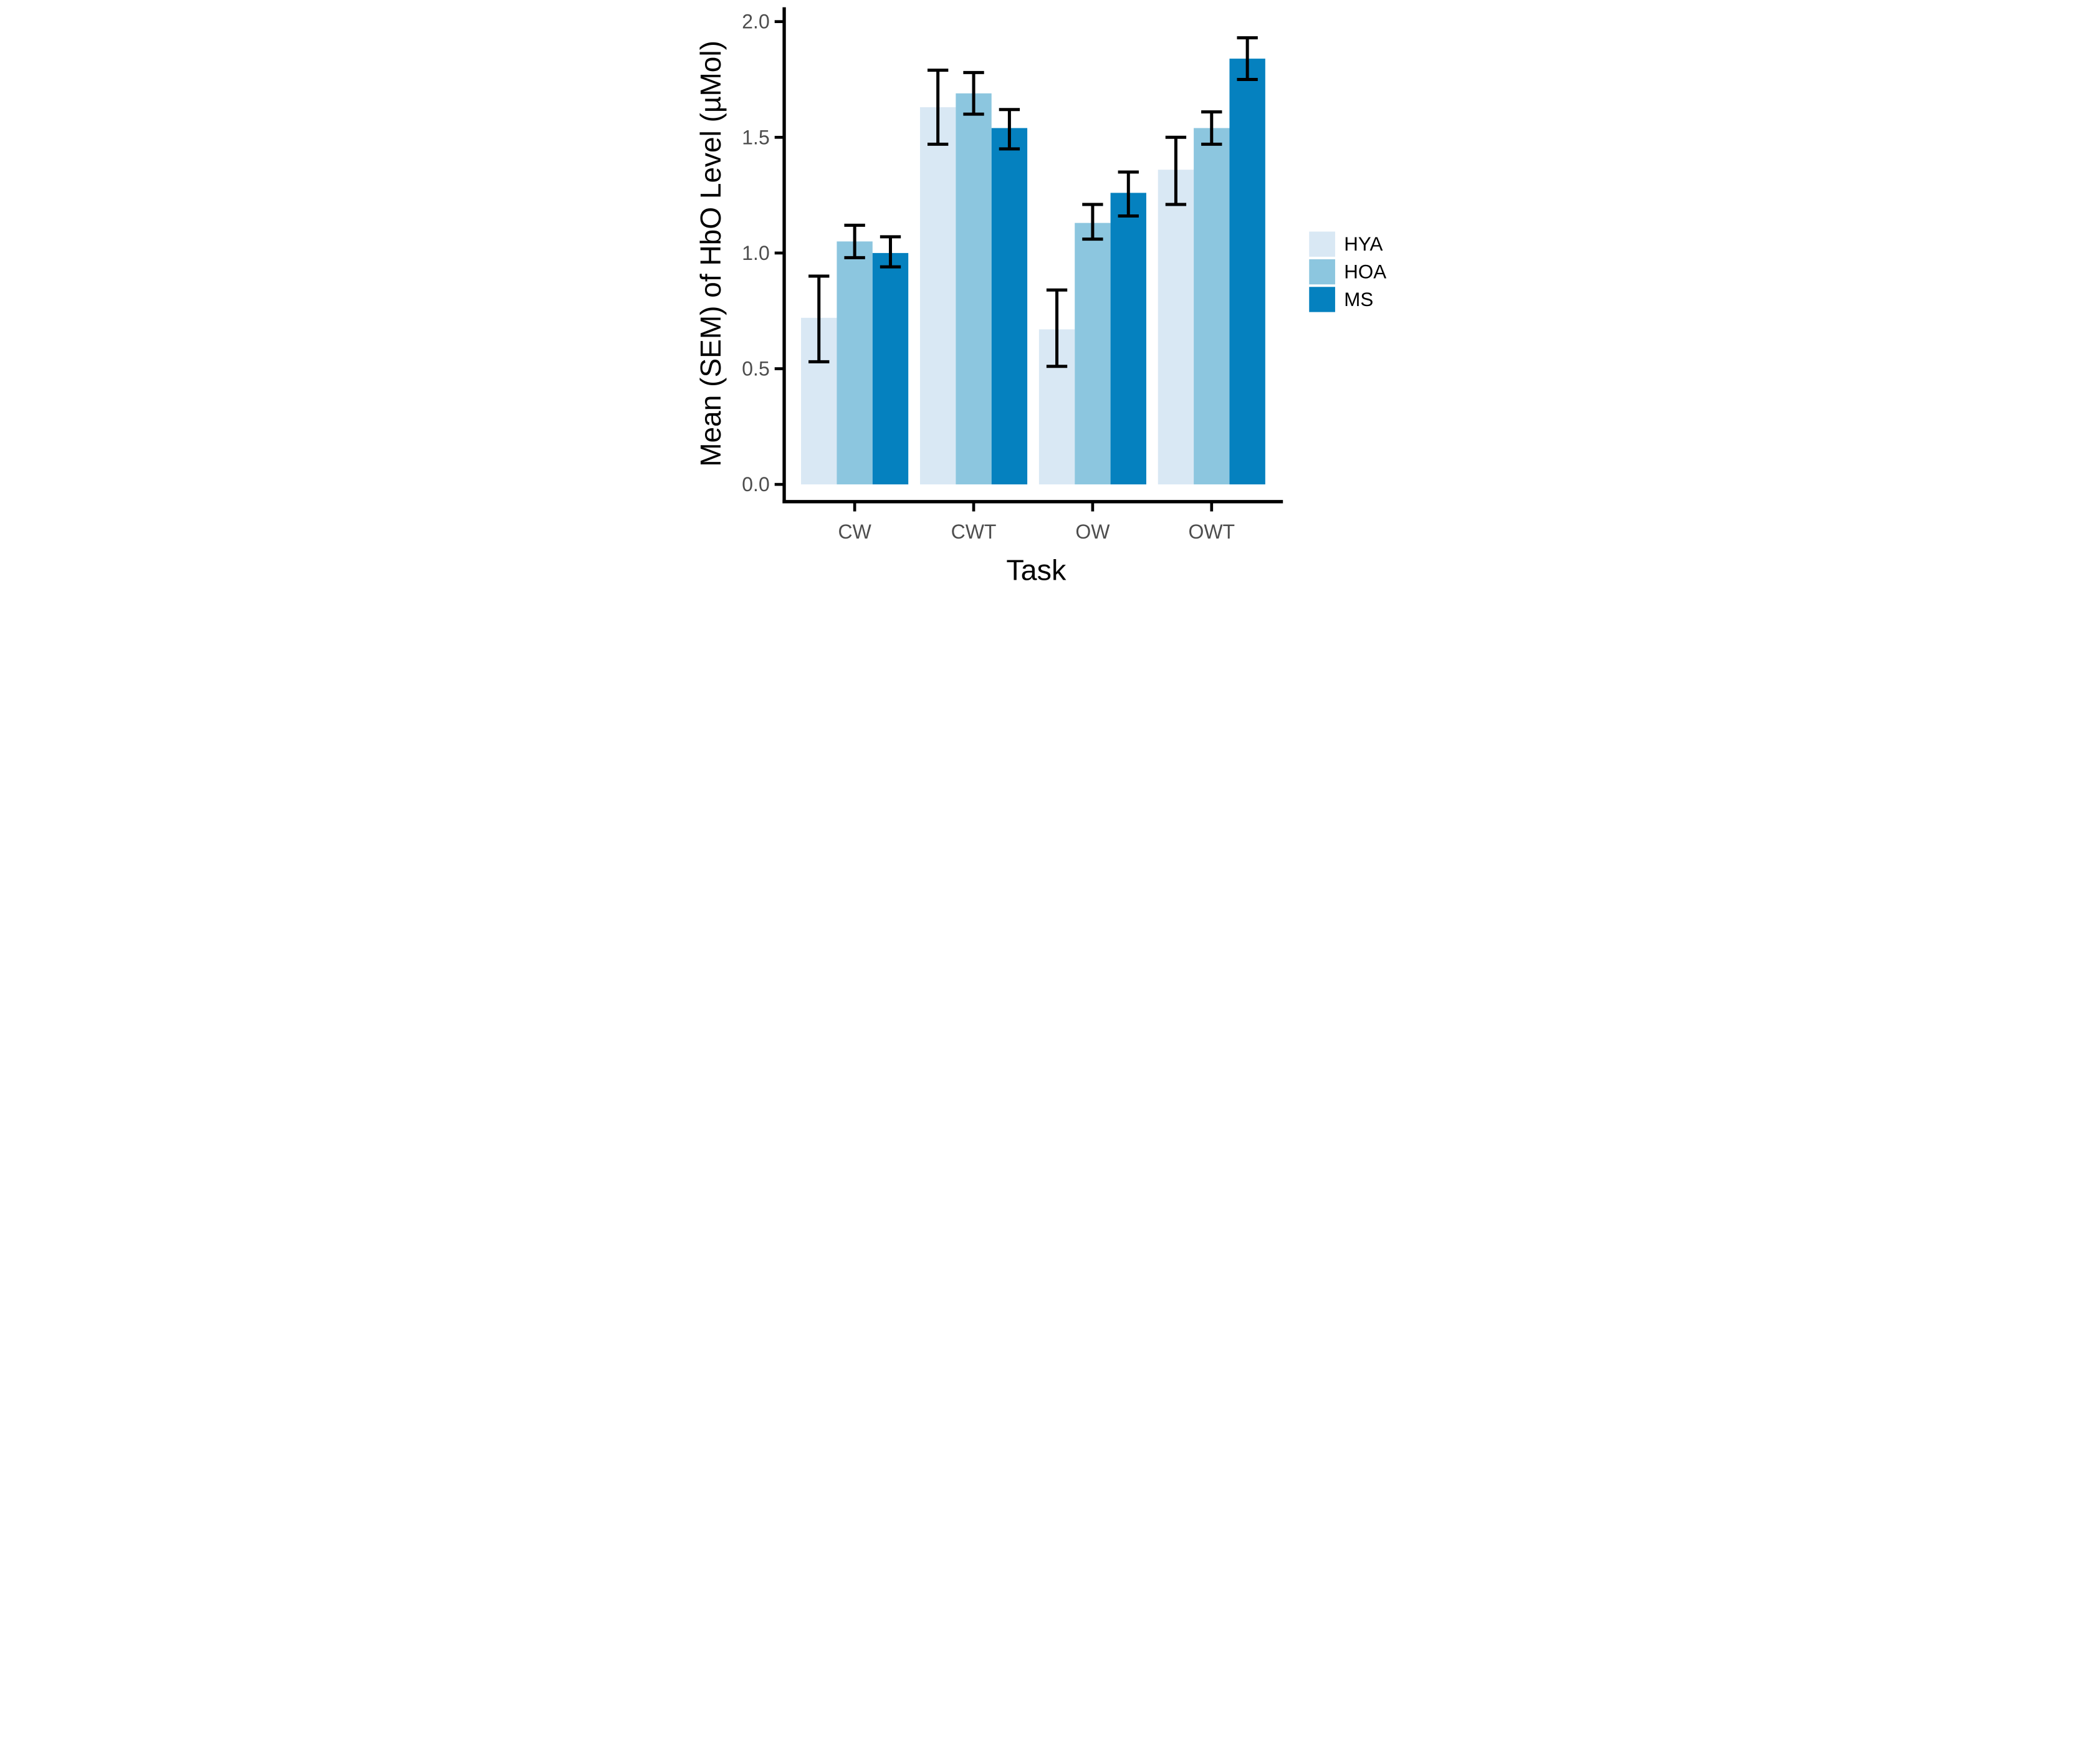 This screenshot has width=2095, height=1764. I want to click on error-bars-layer, so click(1033, 202).